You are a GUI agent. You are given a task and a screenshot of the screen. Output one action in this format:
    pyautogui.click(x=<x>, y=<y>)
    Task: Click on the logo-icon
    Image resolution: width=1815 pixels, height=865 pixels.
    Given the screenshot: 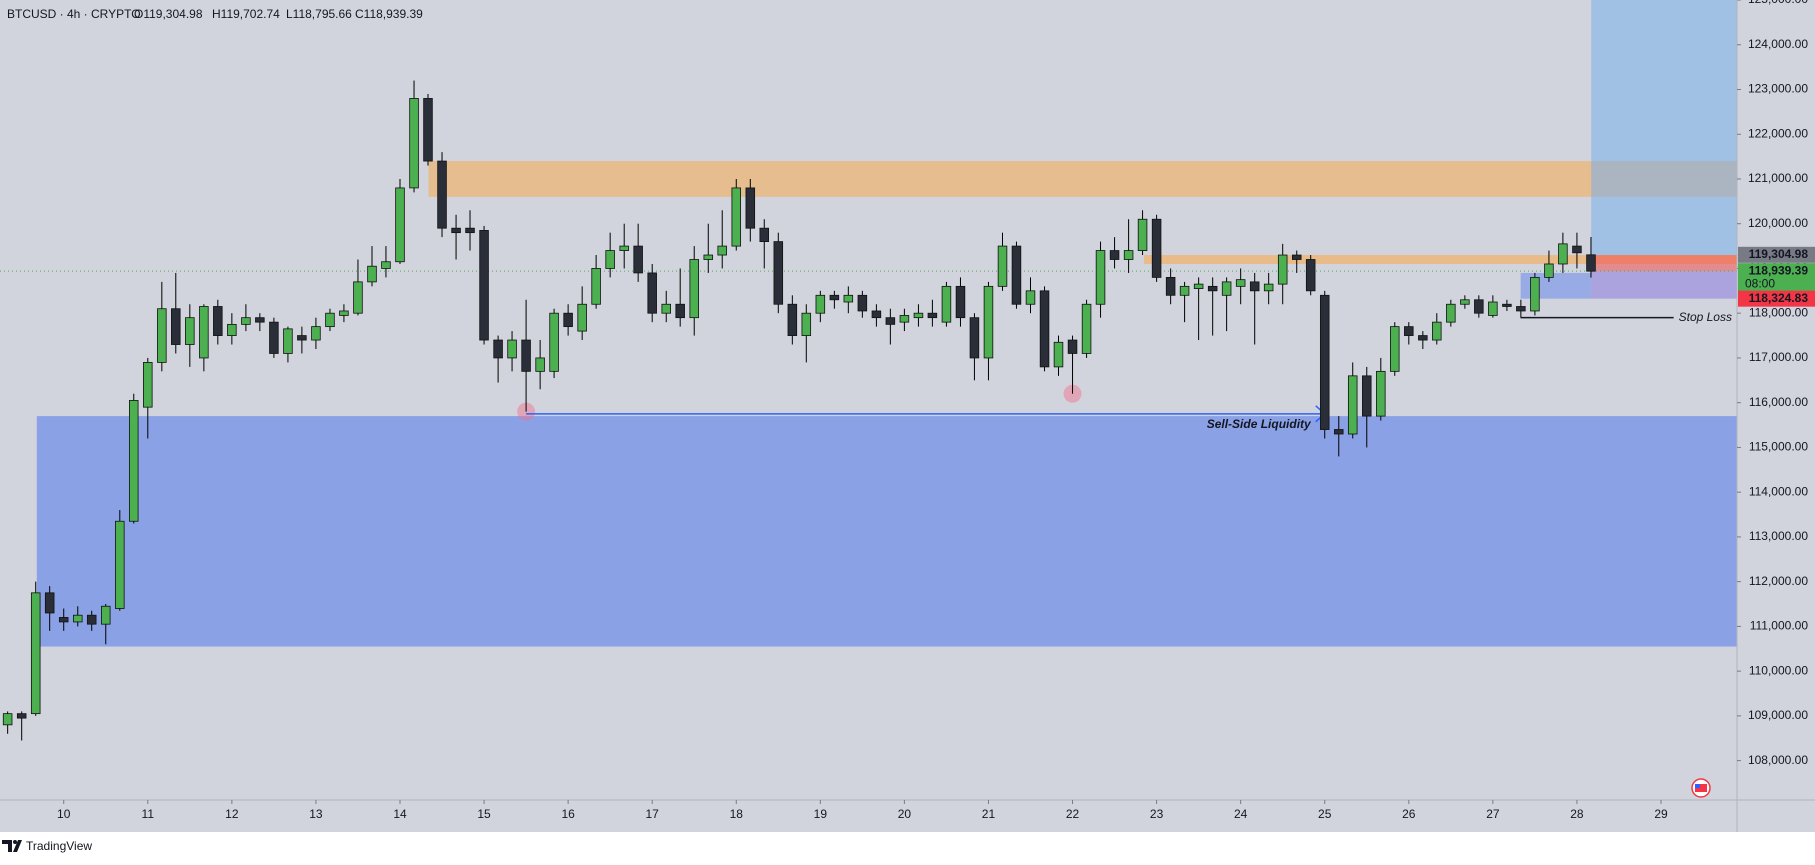 What is the action you would take?
    pyautogui.click(x=12, y=846)
    